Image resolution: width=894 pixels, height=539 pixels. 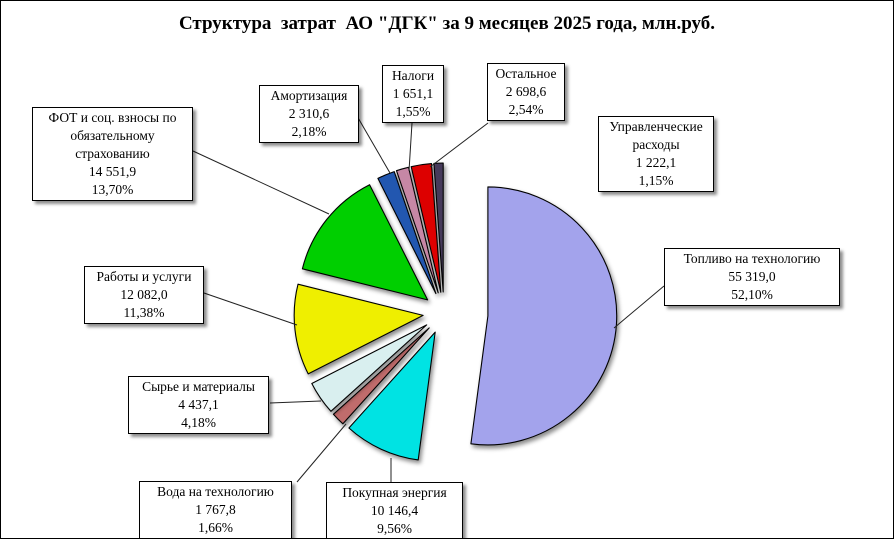 I want to click on label-raw-materials-name: Сырье и материалы, so click(x=198, y=386).